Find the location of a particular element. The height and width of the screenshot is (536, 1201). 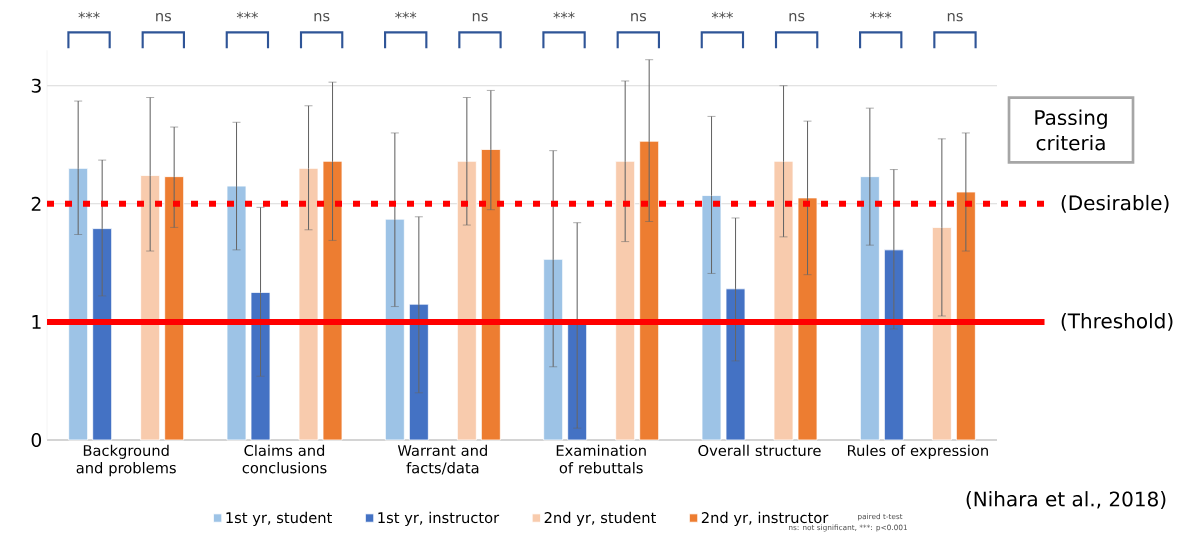

y-tick-label: 3 is located at coordinates (36, 85).